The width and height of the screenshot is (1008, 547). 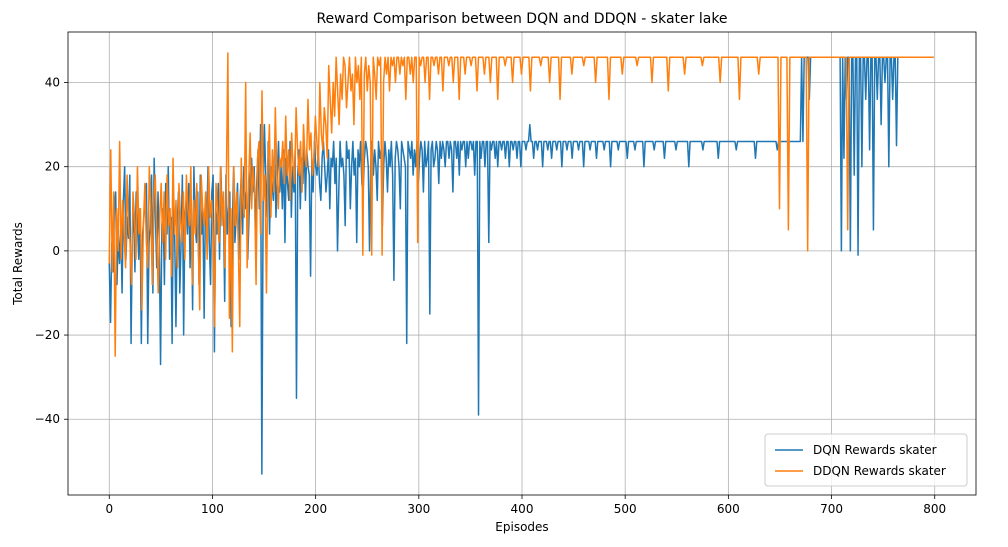 What do you see at coordinates (47, 335) in the screenshot?
I see `y-tick-label: −20` at bounding box center [47, 335].